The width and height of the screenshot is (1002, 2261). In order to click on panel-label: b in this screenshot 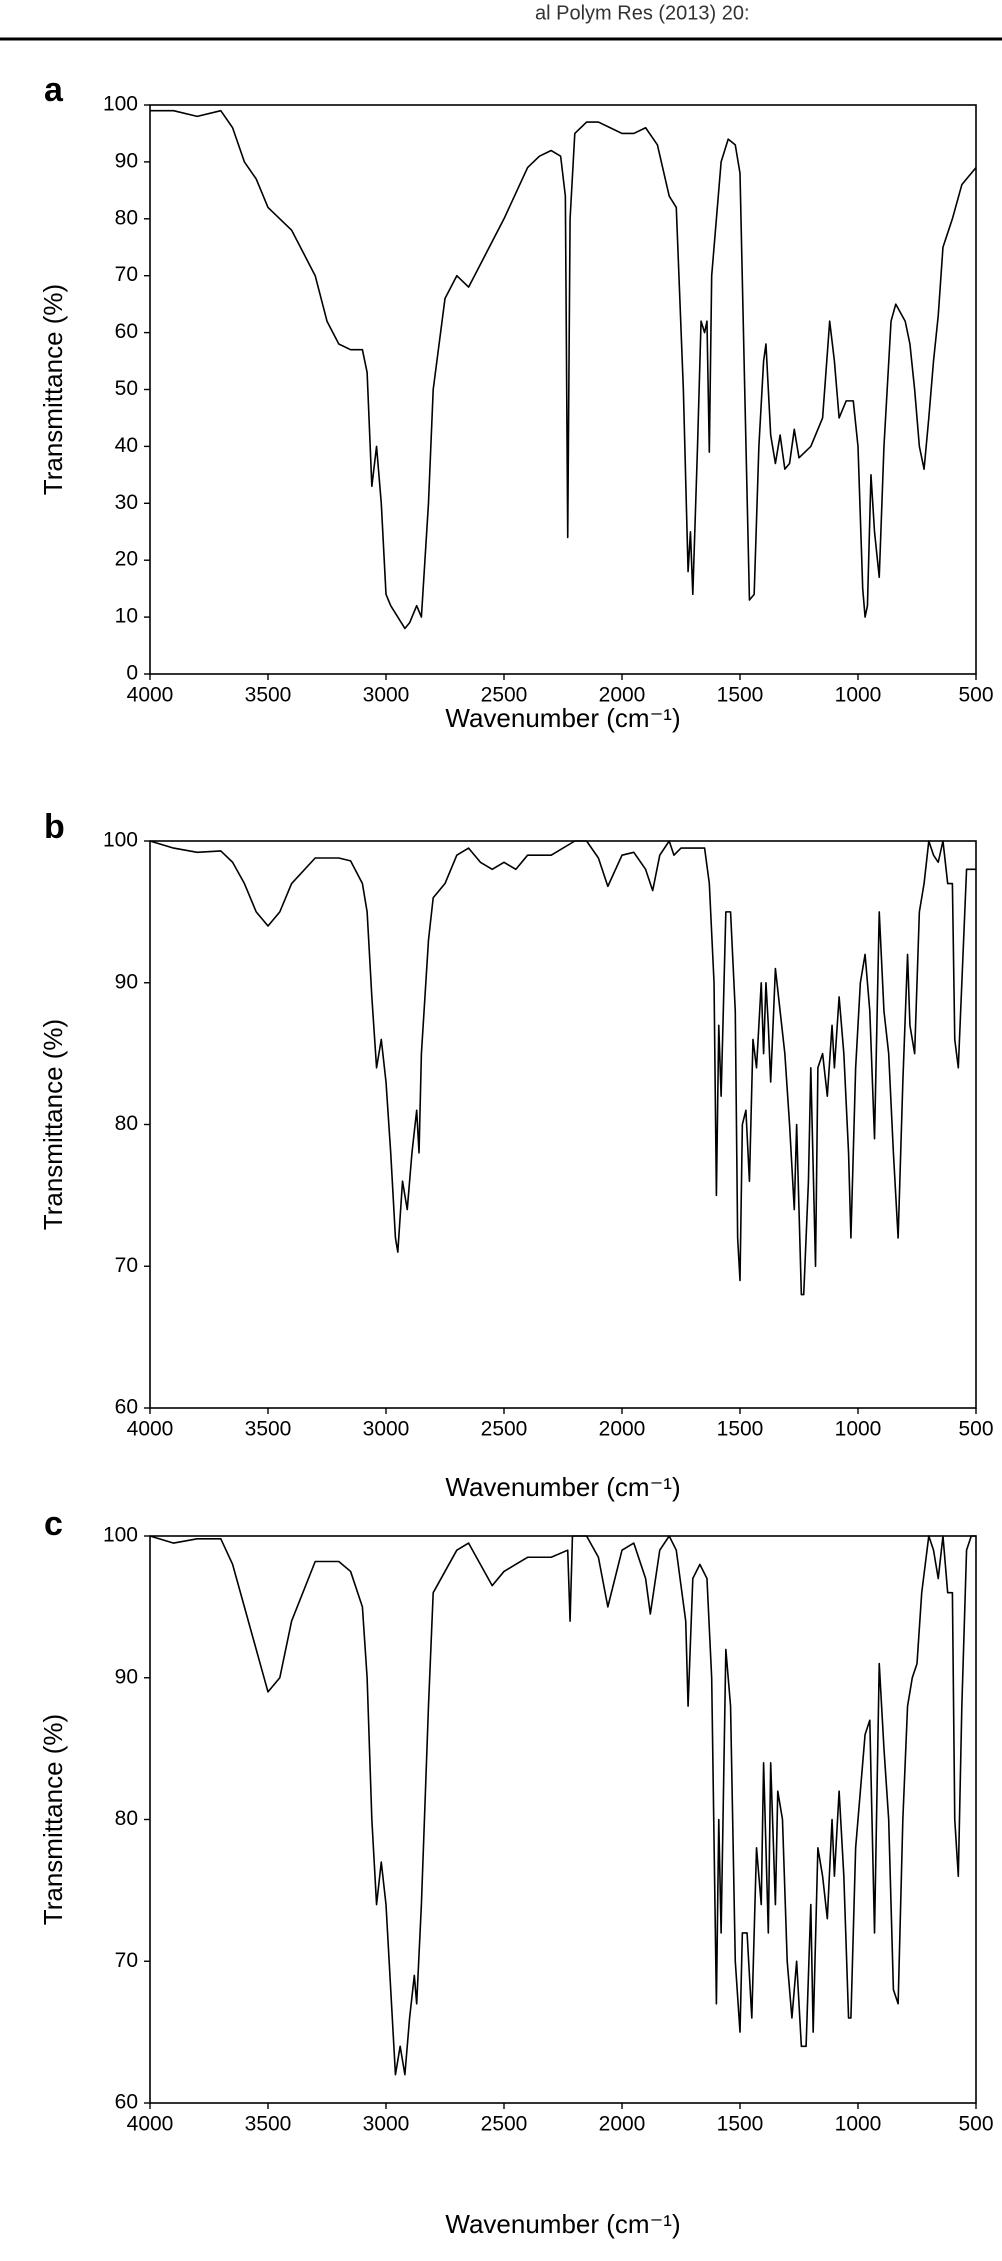, I will do `click(54, 827)`.